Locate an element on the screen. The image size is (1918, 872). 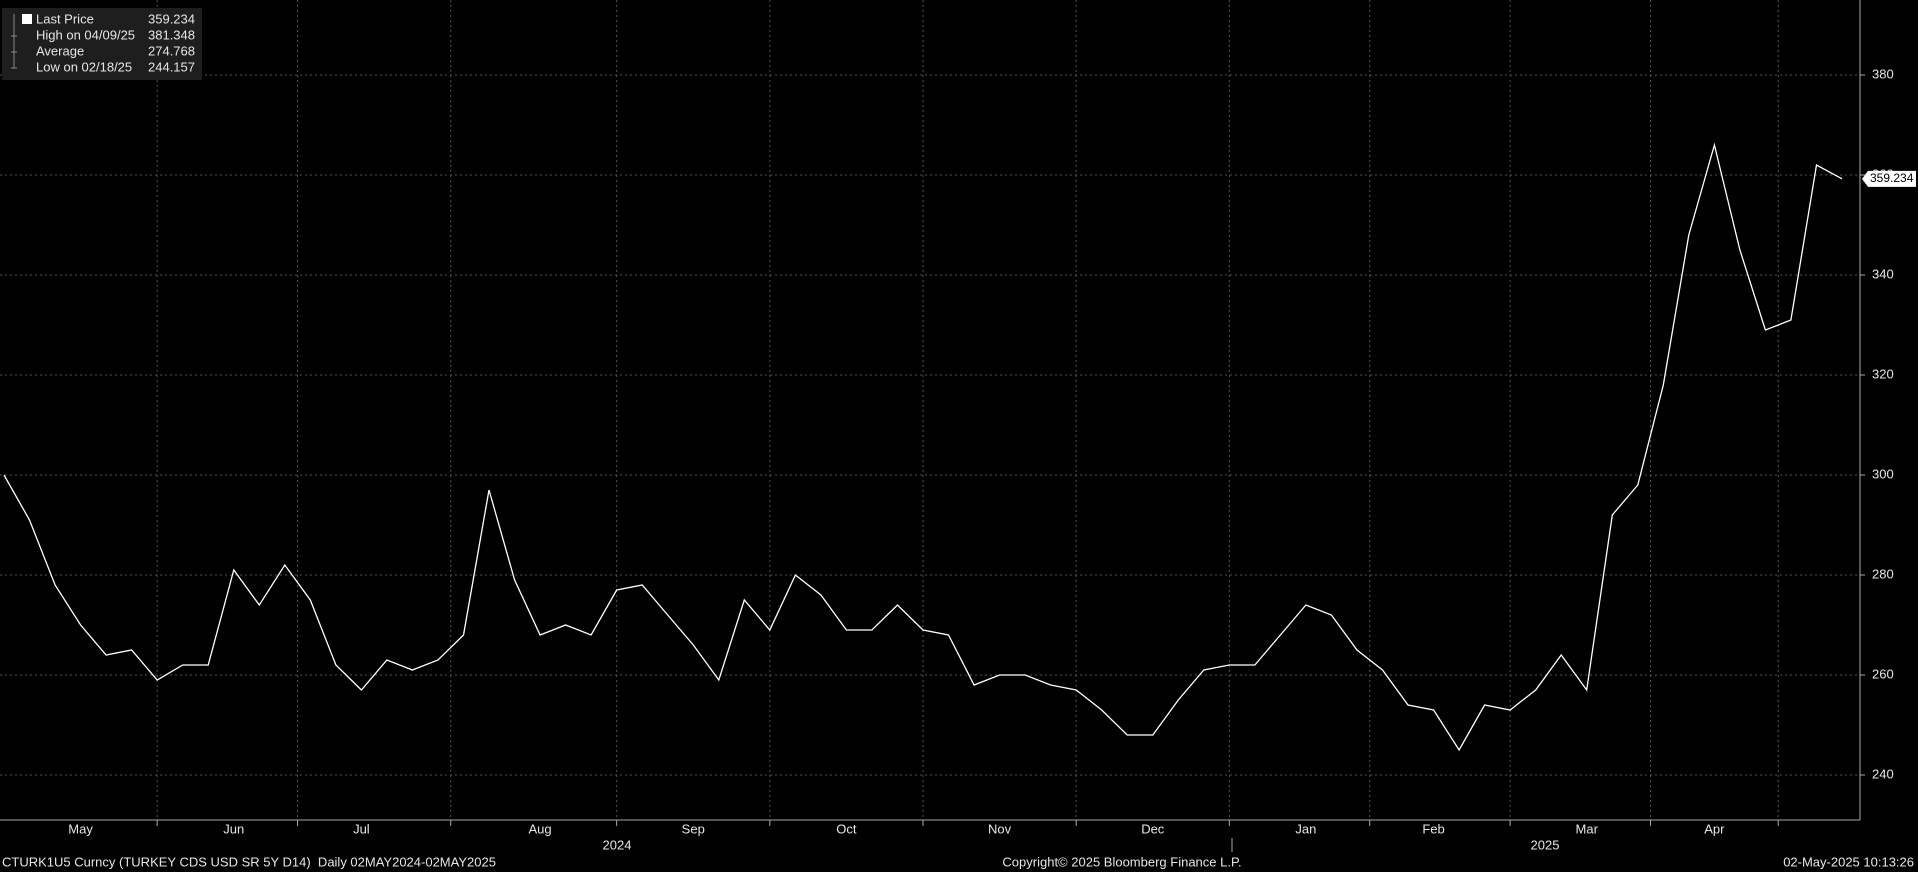
x-tick-label: Aug is located at coordinates (540, 828).